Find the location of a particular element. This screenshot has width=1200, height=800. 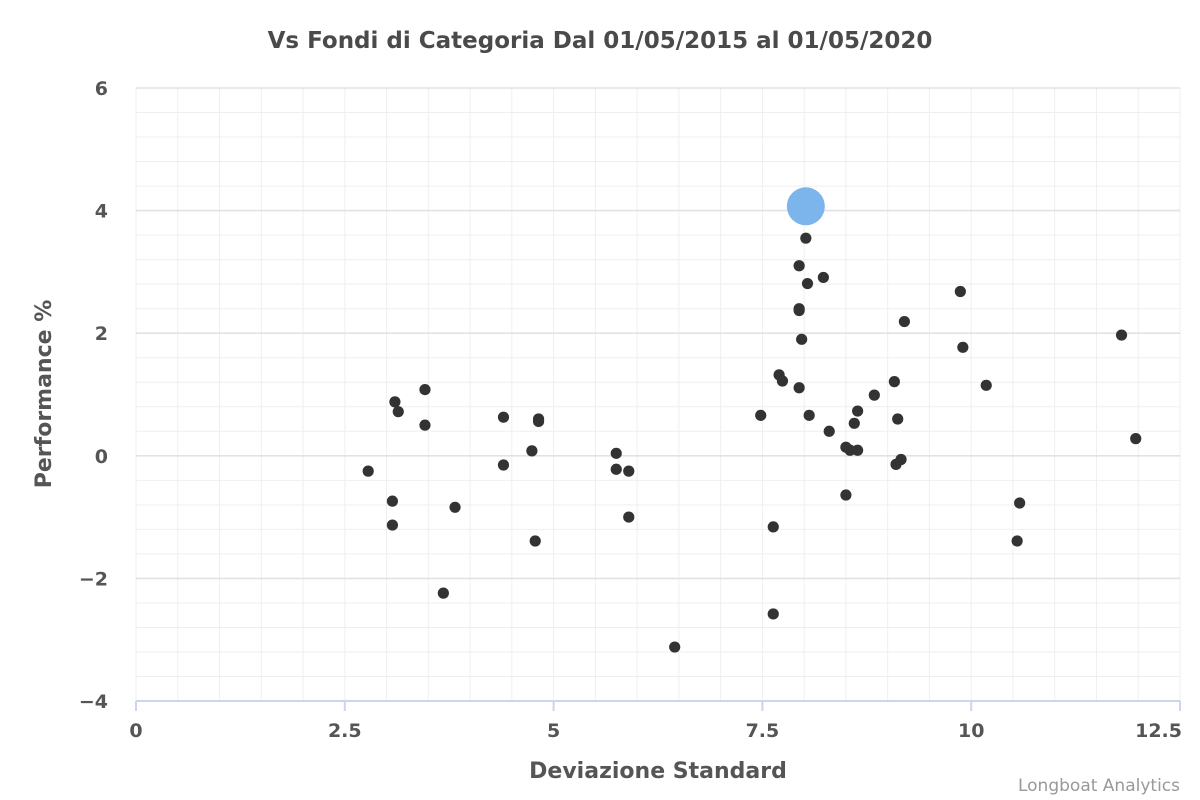

x-tick-label: 2.5 is located at coordinates (345, 731).